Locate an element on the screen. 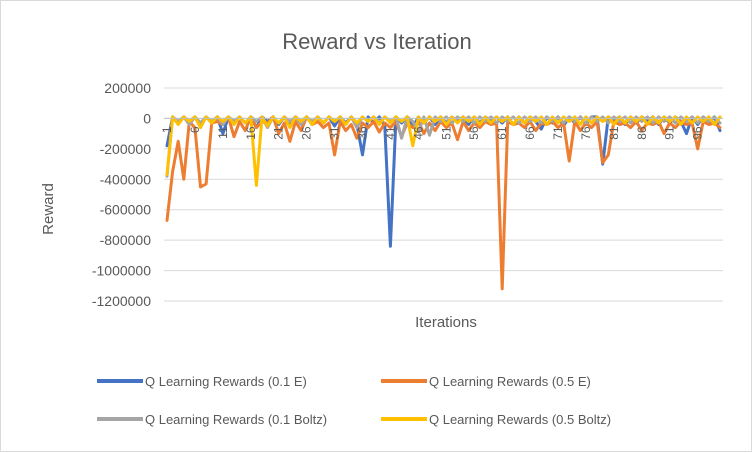 The image size is (752, 453). x-tick-label: 56 is located at coordinates (474, 133).